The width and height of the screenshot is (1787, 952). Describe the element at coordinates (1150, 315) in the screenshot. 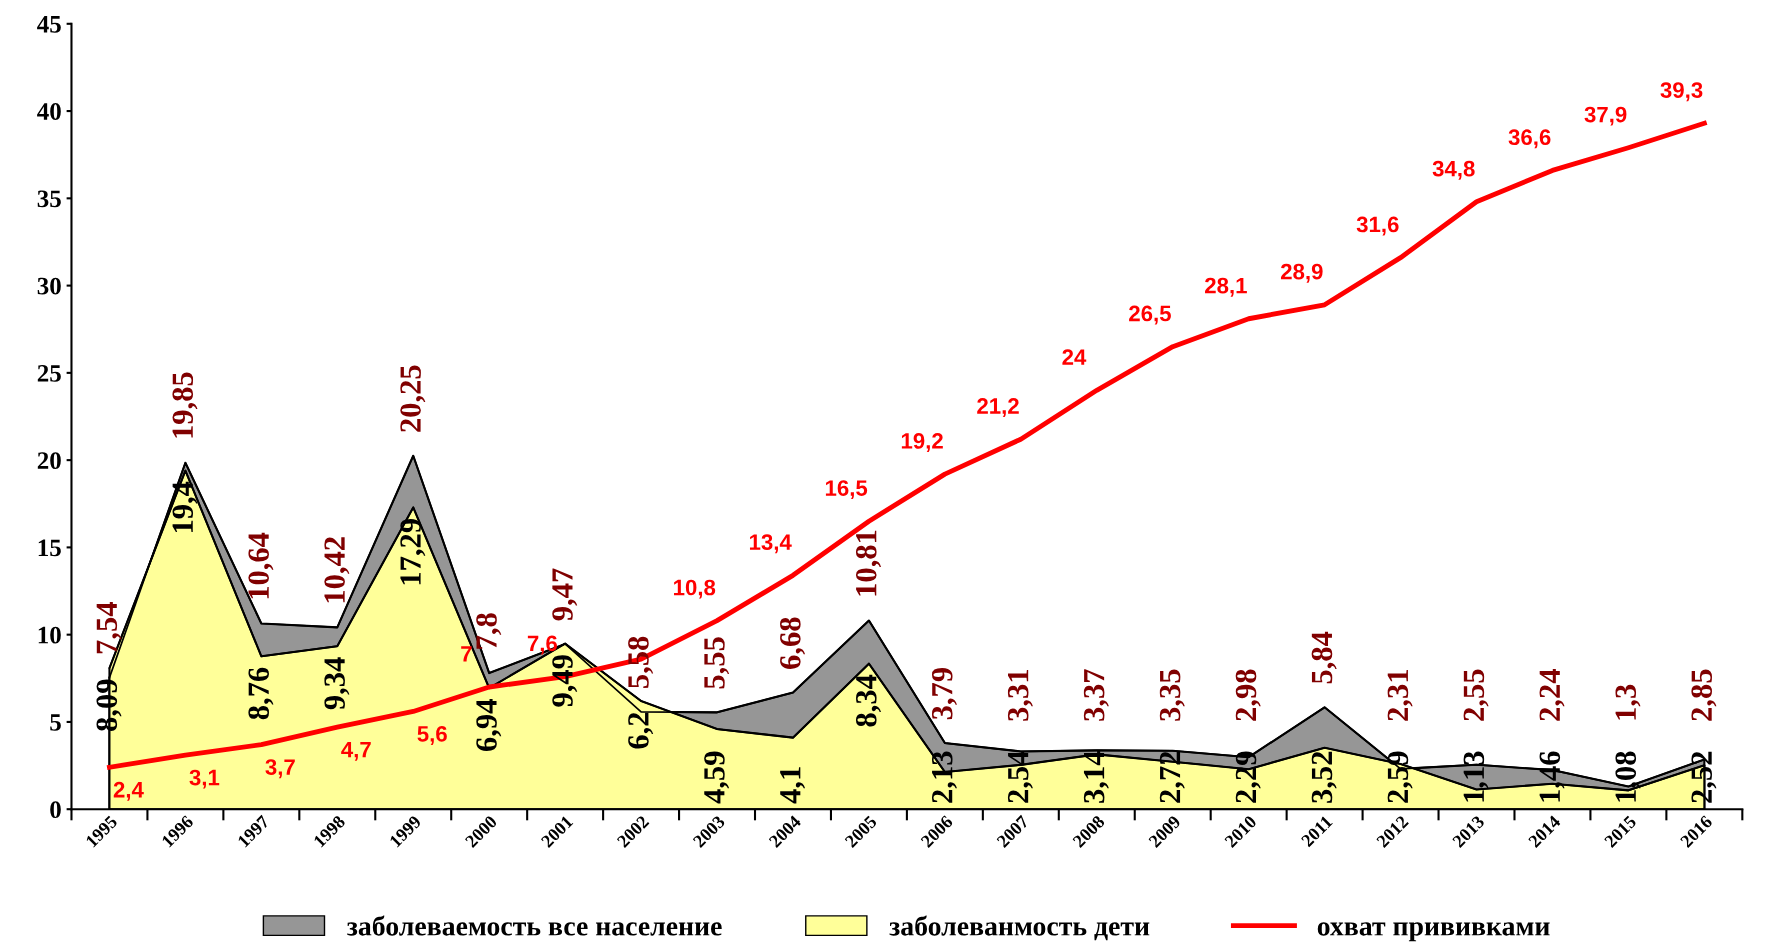

I see `data-label: 26,5` at that location.